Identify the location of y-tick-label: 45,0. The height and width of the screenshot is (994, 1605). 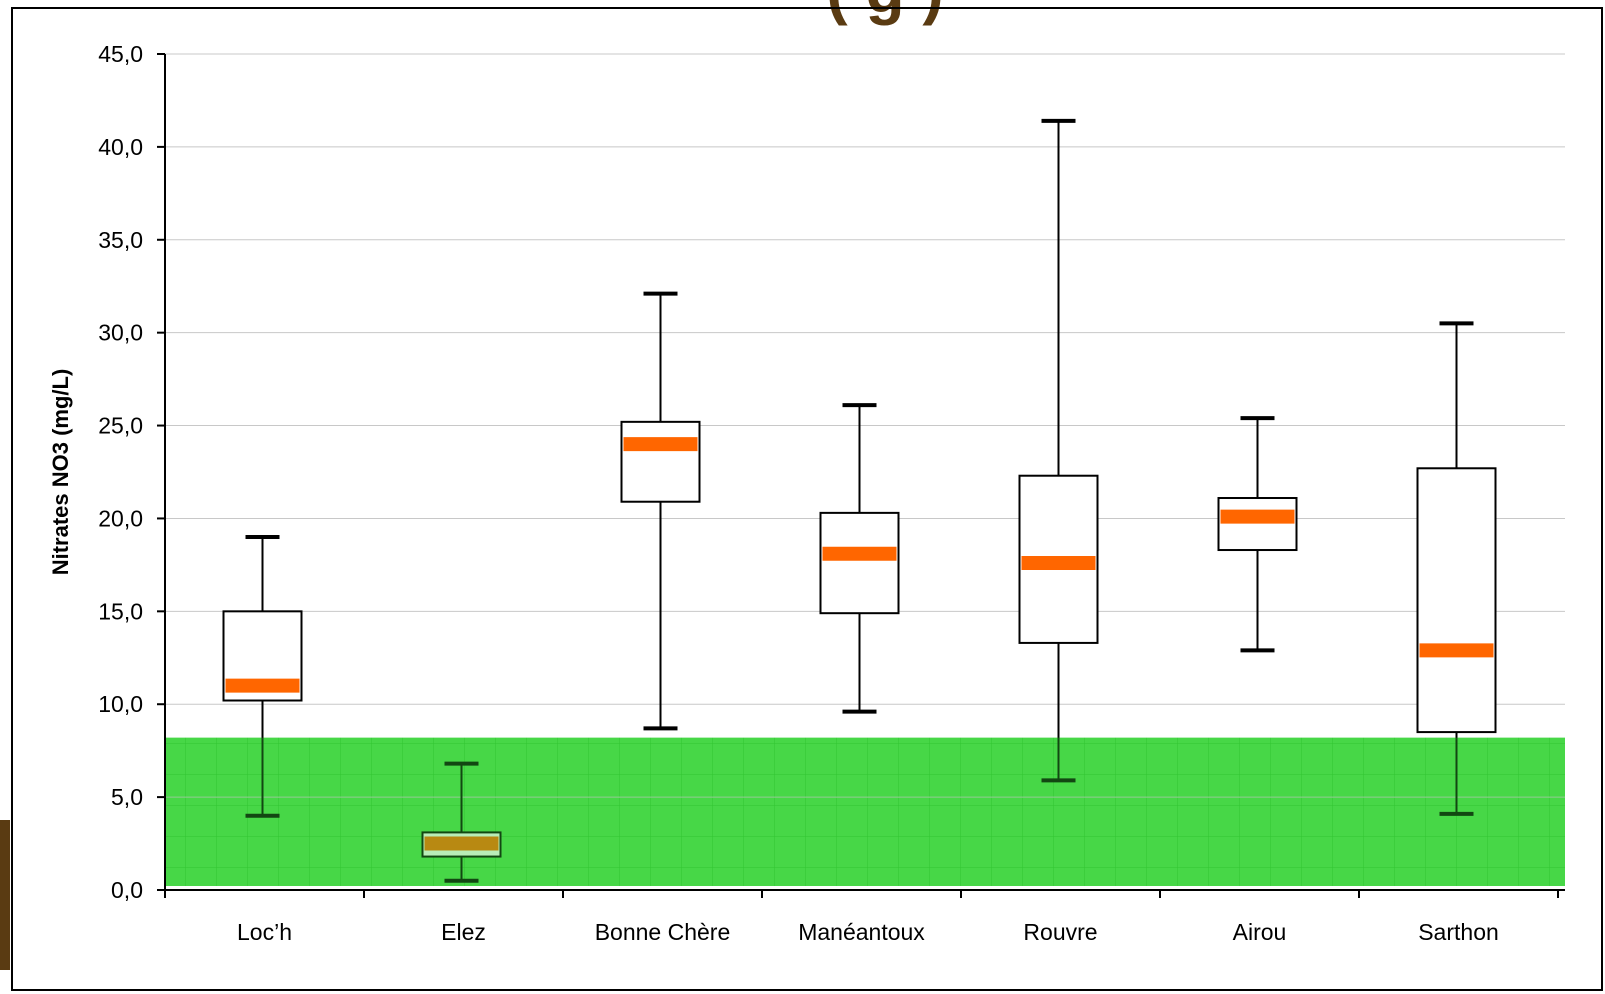
(120, 54).